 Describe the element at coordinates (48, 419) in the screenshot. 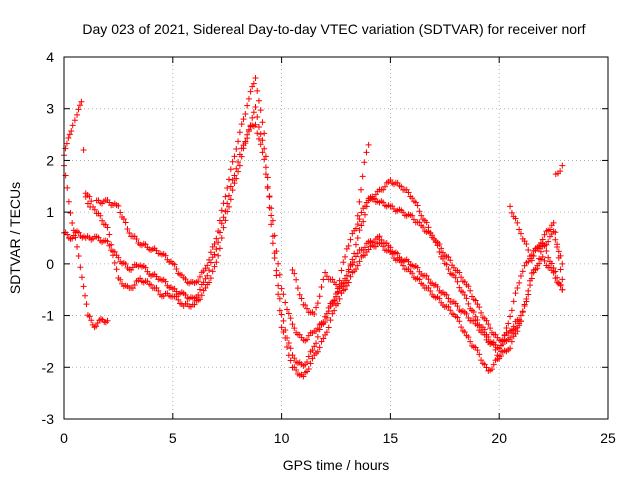

I see `y-tick-label: -3` at that location.